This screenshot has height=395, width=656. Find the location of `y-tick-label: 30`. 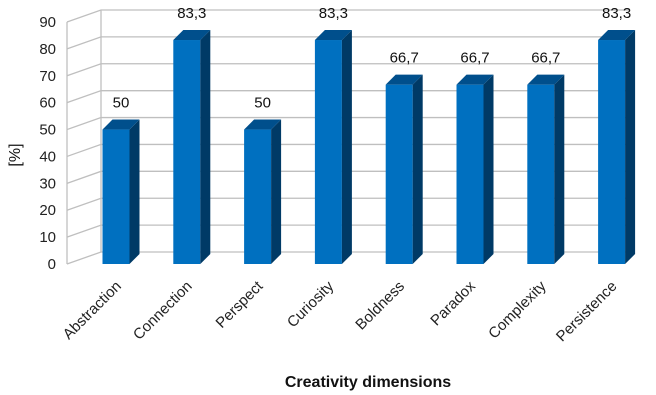

y-tick-label: 30 is located at coordinates (47, 183).